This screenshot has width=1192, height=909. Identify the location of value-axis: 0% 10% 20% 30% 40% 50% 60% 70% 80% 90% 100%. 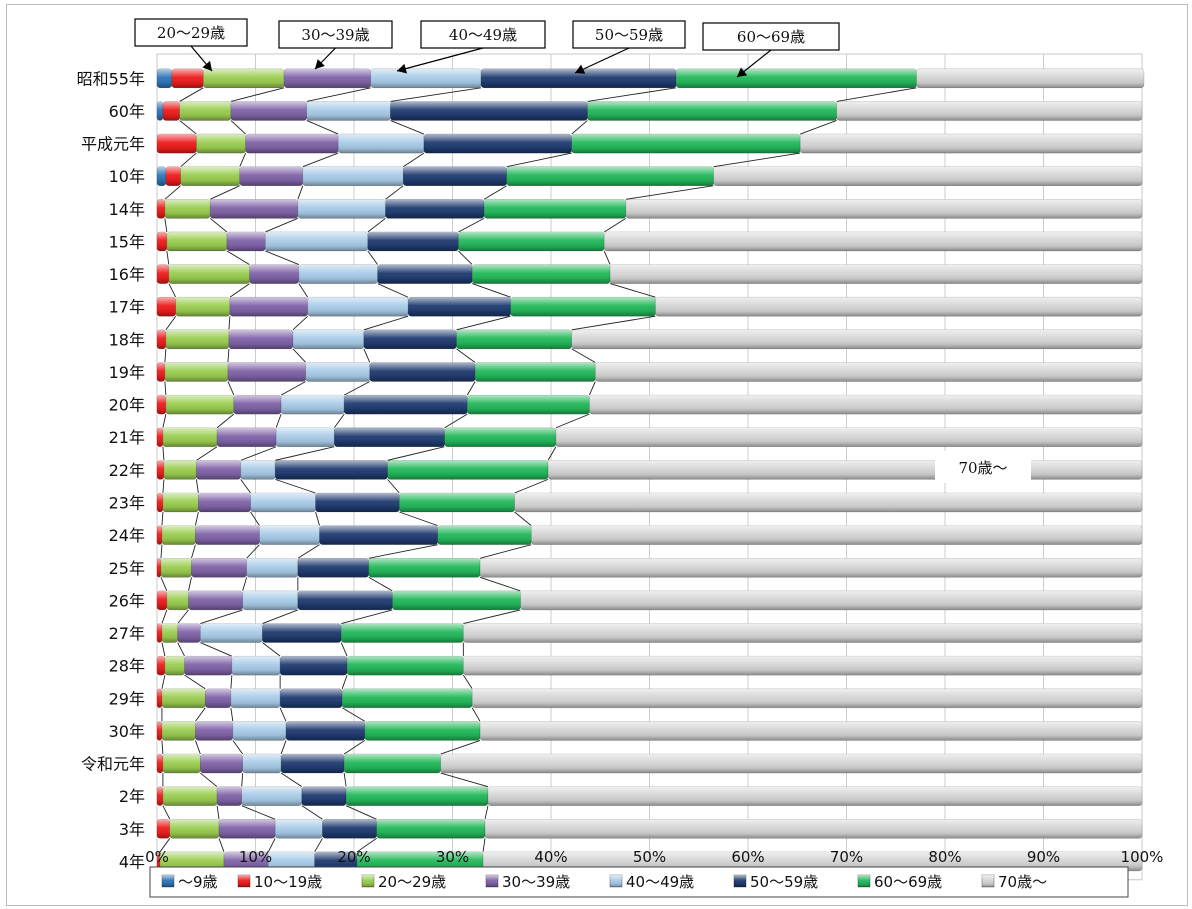
(654, 857).